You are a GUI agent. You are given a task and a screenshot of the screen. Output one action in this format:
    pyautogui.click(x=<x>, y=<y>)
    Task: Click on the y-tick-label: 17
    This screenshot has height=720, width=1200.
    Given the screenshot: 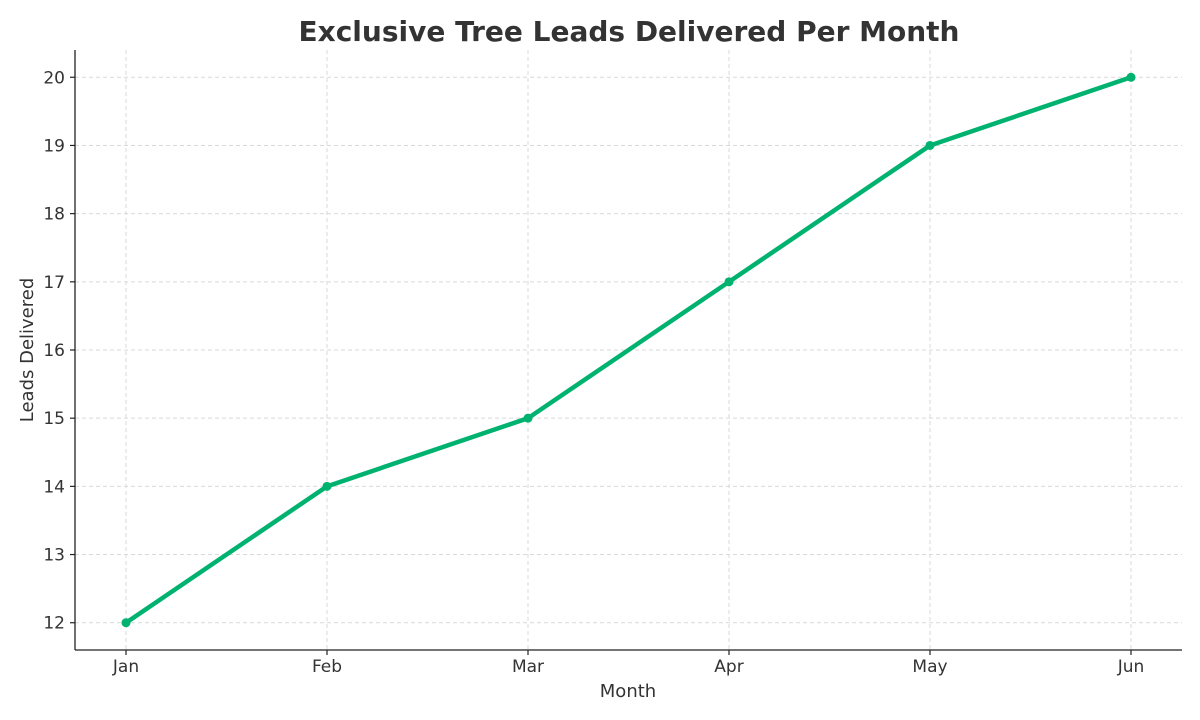 What is the action you would take?
    pyautogui.click(x=54, y=283)
    